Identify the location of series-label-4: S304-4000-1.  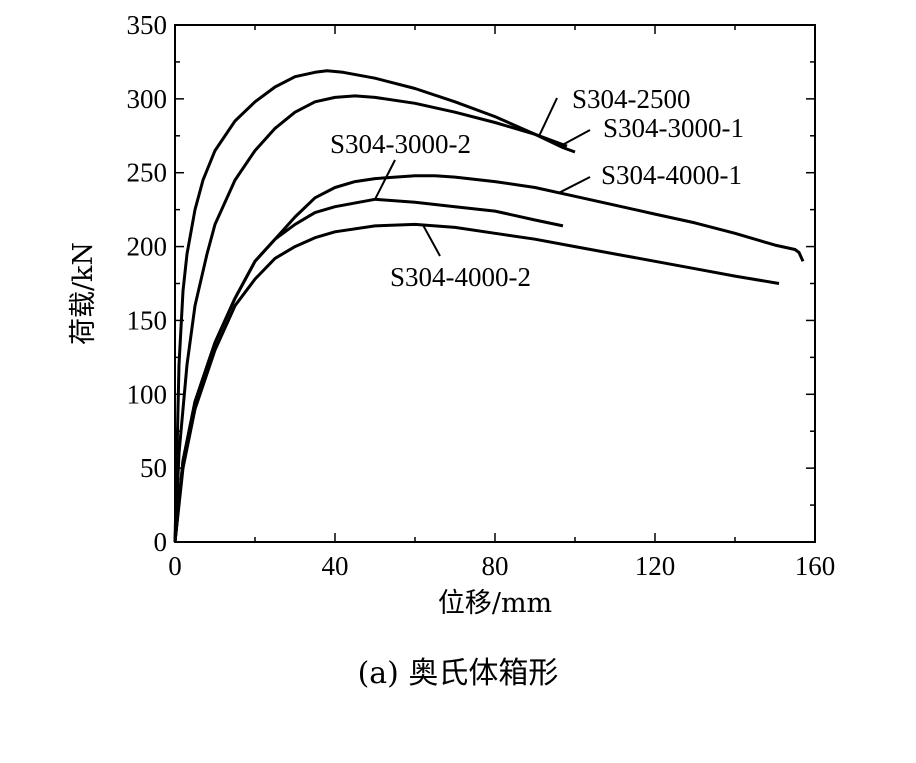
(671, 175).